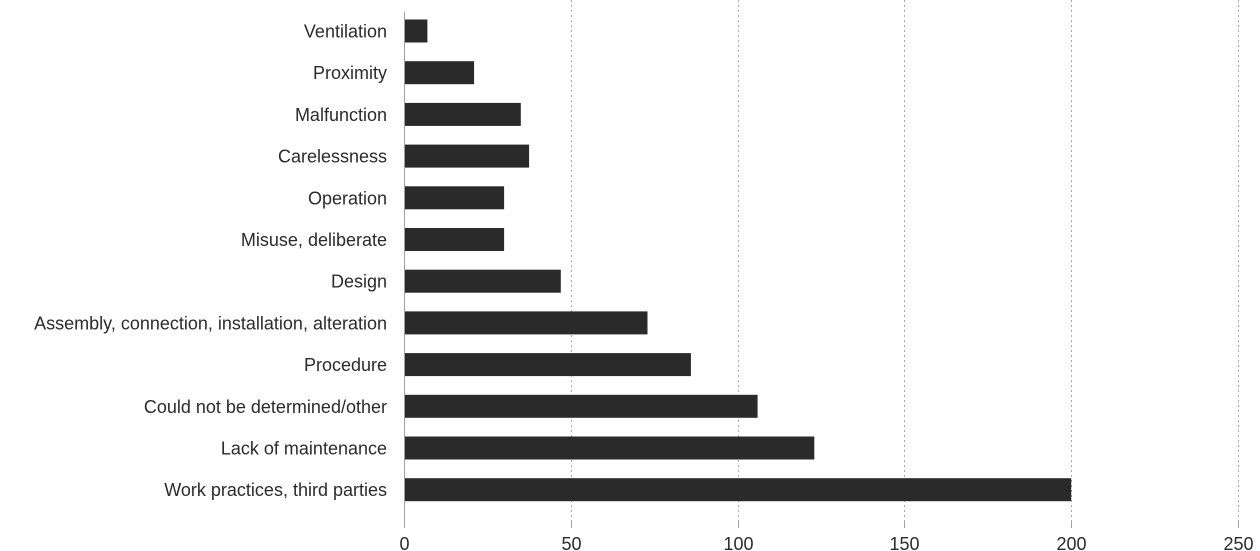  I want to click on x-tick-layer: 0 50 100 150 200 250, so click(826, 536).